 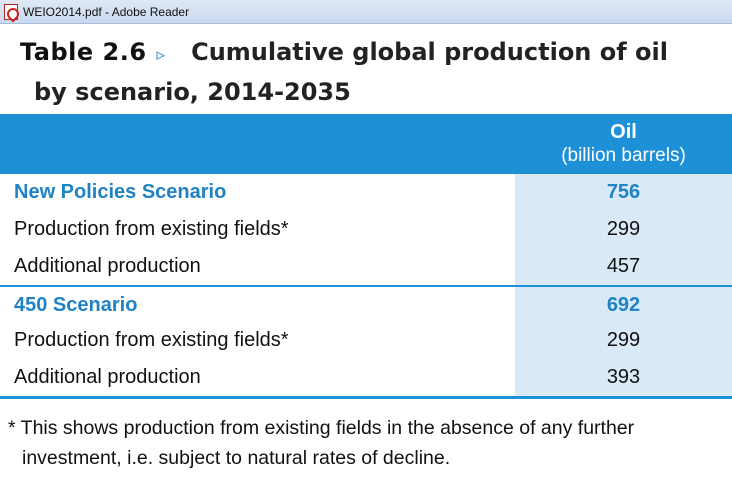 I want to click on table-bottom-rule, so click(x=366, y=397).